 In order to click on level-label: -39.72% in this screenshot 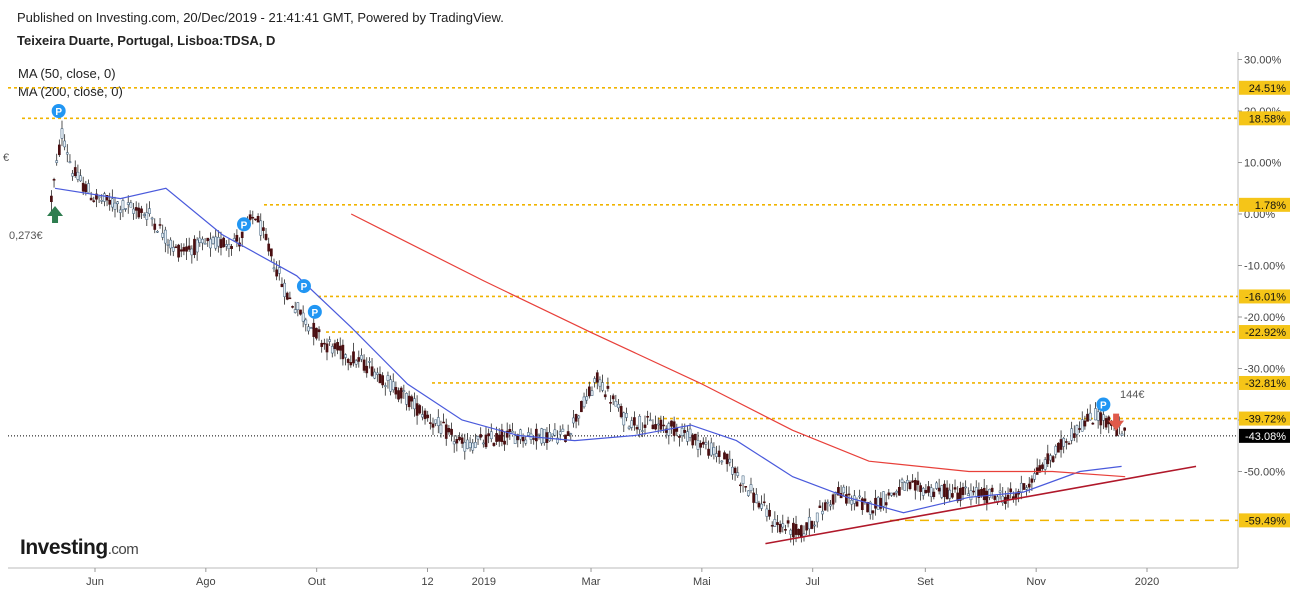, I will do `click(1265, 420)`.